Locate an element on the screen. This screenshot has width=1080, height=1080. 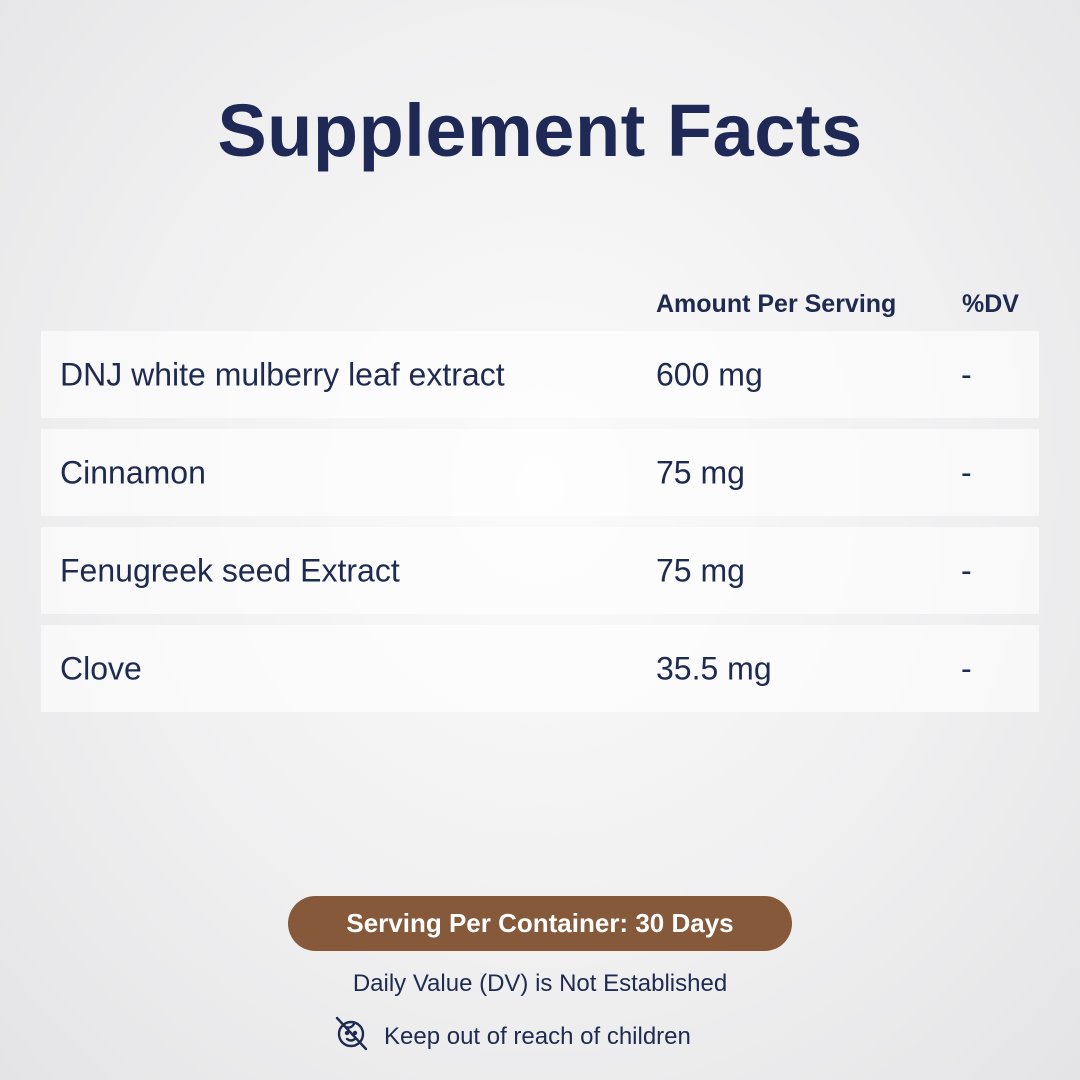
header-amount: Amount Per Serving is located at coordinates (776, 304).